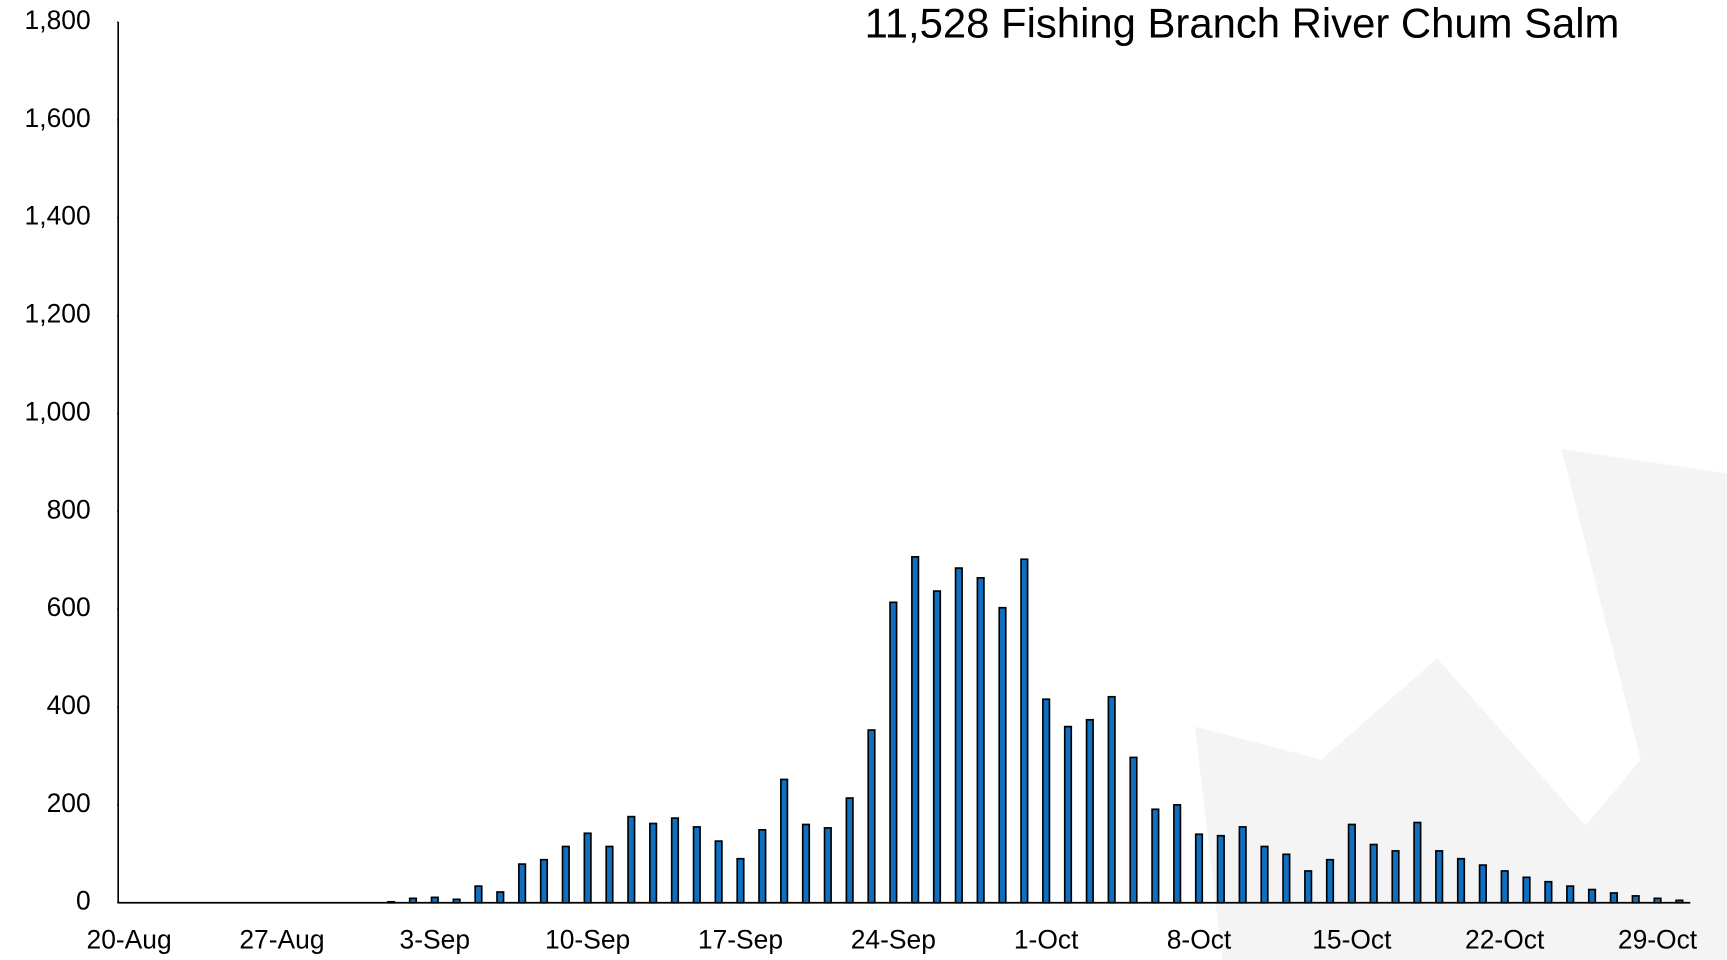  Describe the element at coordinates (281, 939) in the screenshot. I see `x-tick-label: 27-Aug` at that location.